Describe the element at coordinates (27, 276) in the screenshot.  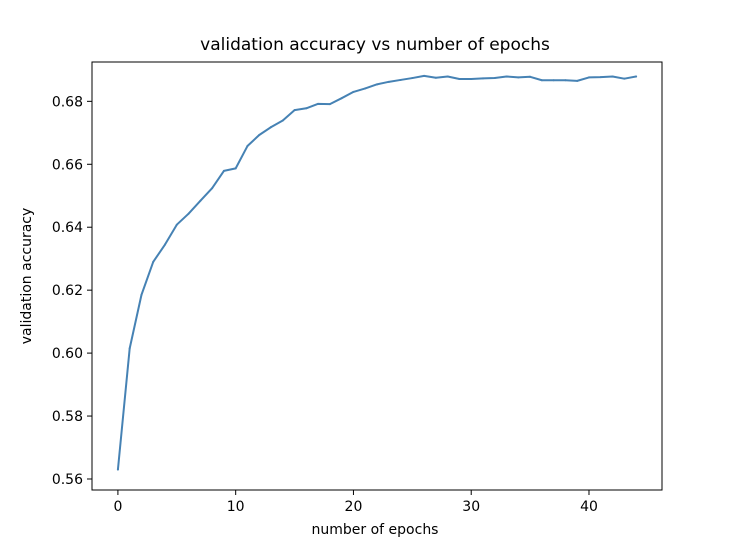
I see `y-axis-label: validation accuracy` at that location.